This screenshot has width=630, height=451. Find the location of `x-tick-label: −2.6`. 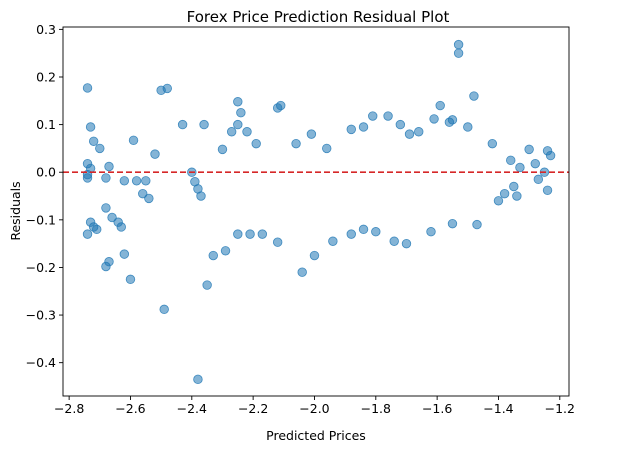

x-tick-label: −2.6 is located at coordinates (130, 408).